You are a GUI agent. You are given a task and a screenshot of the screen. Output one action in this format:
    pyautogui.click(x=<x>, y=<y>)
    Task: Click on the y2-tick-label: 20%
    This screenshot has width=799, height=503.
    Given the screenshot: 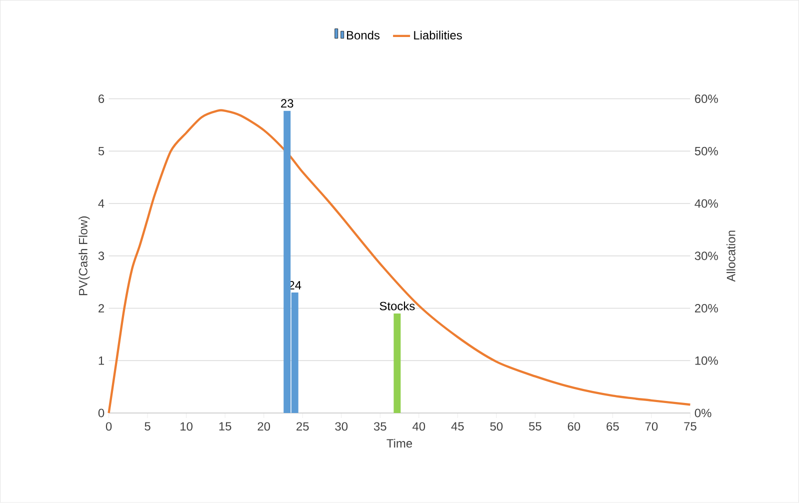 What is the action you would take?
    pyautogui.click(x=706, y=308)
    